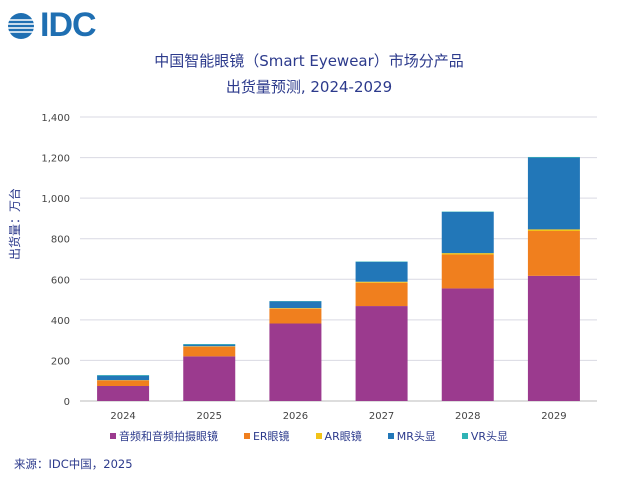  Describe the element at coordinates (122, 416) in the screenshot. I see `x-tick-label: 2024` at that location.